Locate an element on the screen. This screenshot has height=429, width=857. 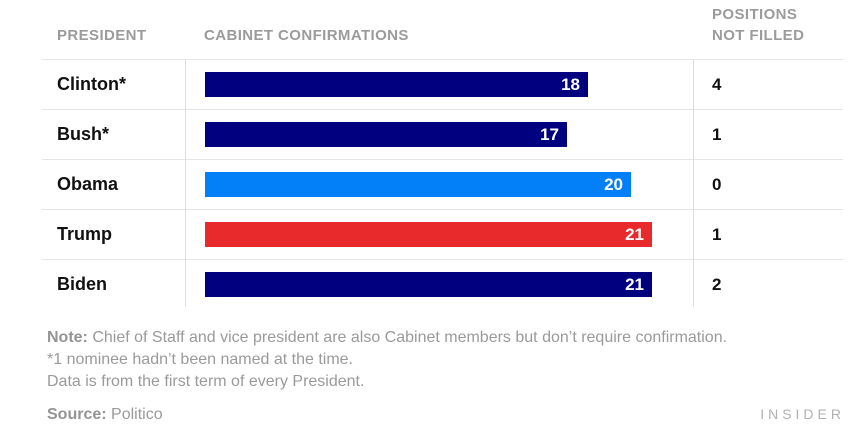
table-row: Obama 20 0 is located at coordinates (442, 184).